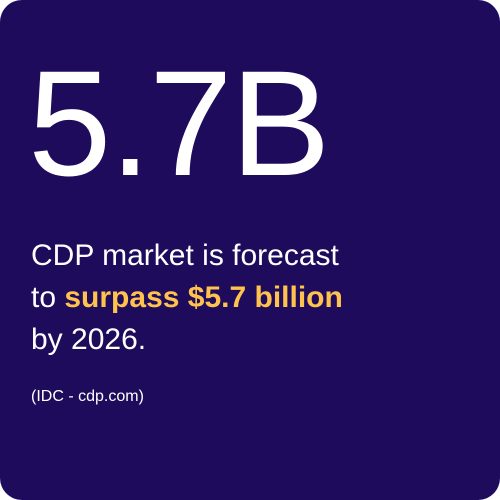 The image size is (500, 500). What do you see at coordinates (203, 297) in the screenshot?
I see `statement-highlight: surpass $5.7 billion` at bounding box center [203, 297].